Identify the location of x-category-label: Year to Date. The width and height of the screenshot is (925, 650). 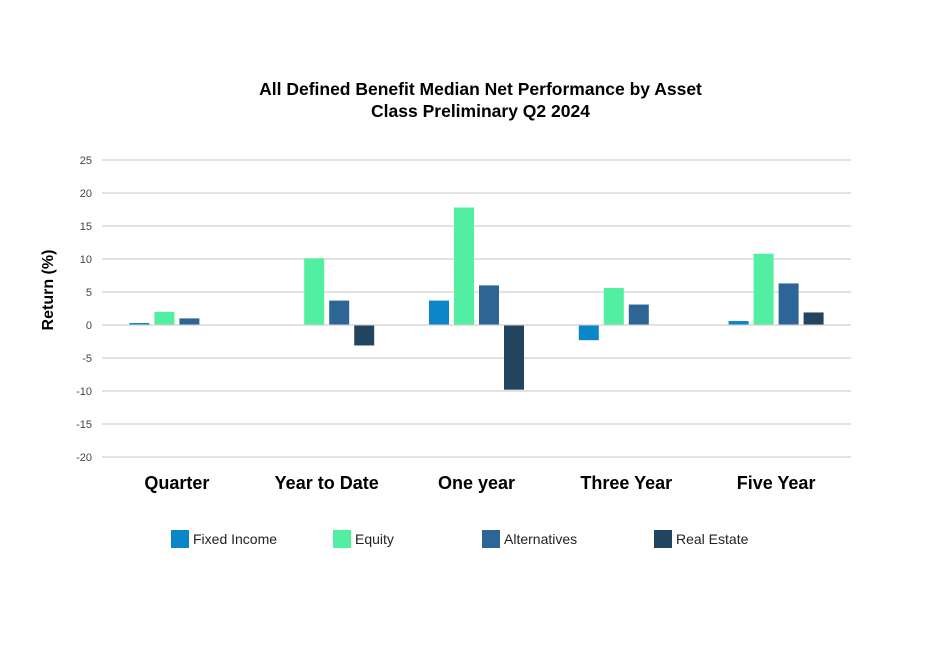
(327, 483).